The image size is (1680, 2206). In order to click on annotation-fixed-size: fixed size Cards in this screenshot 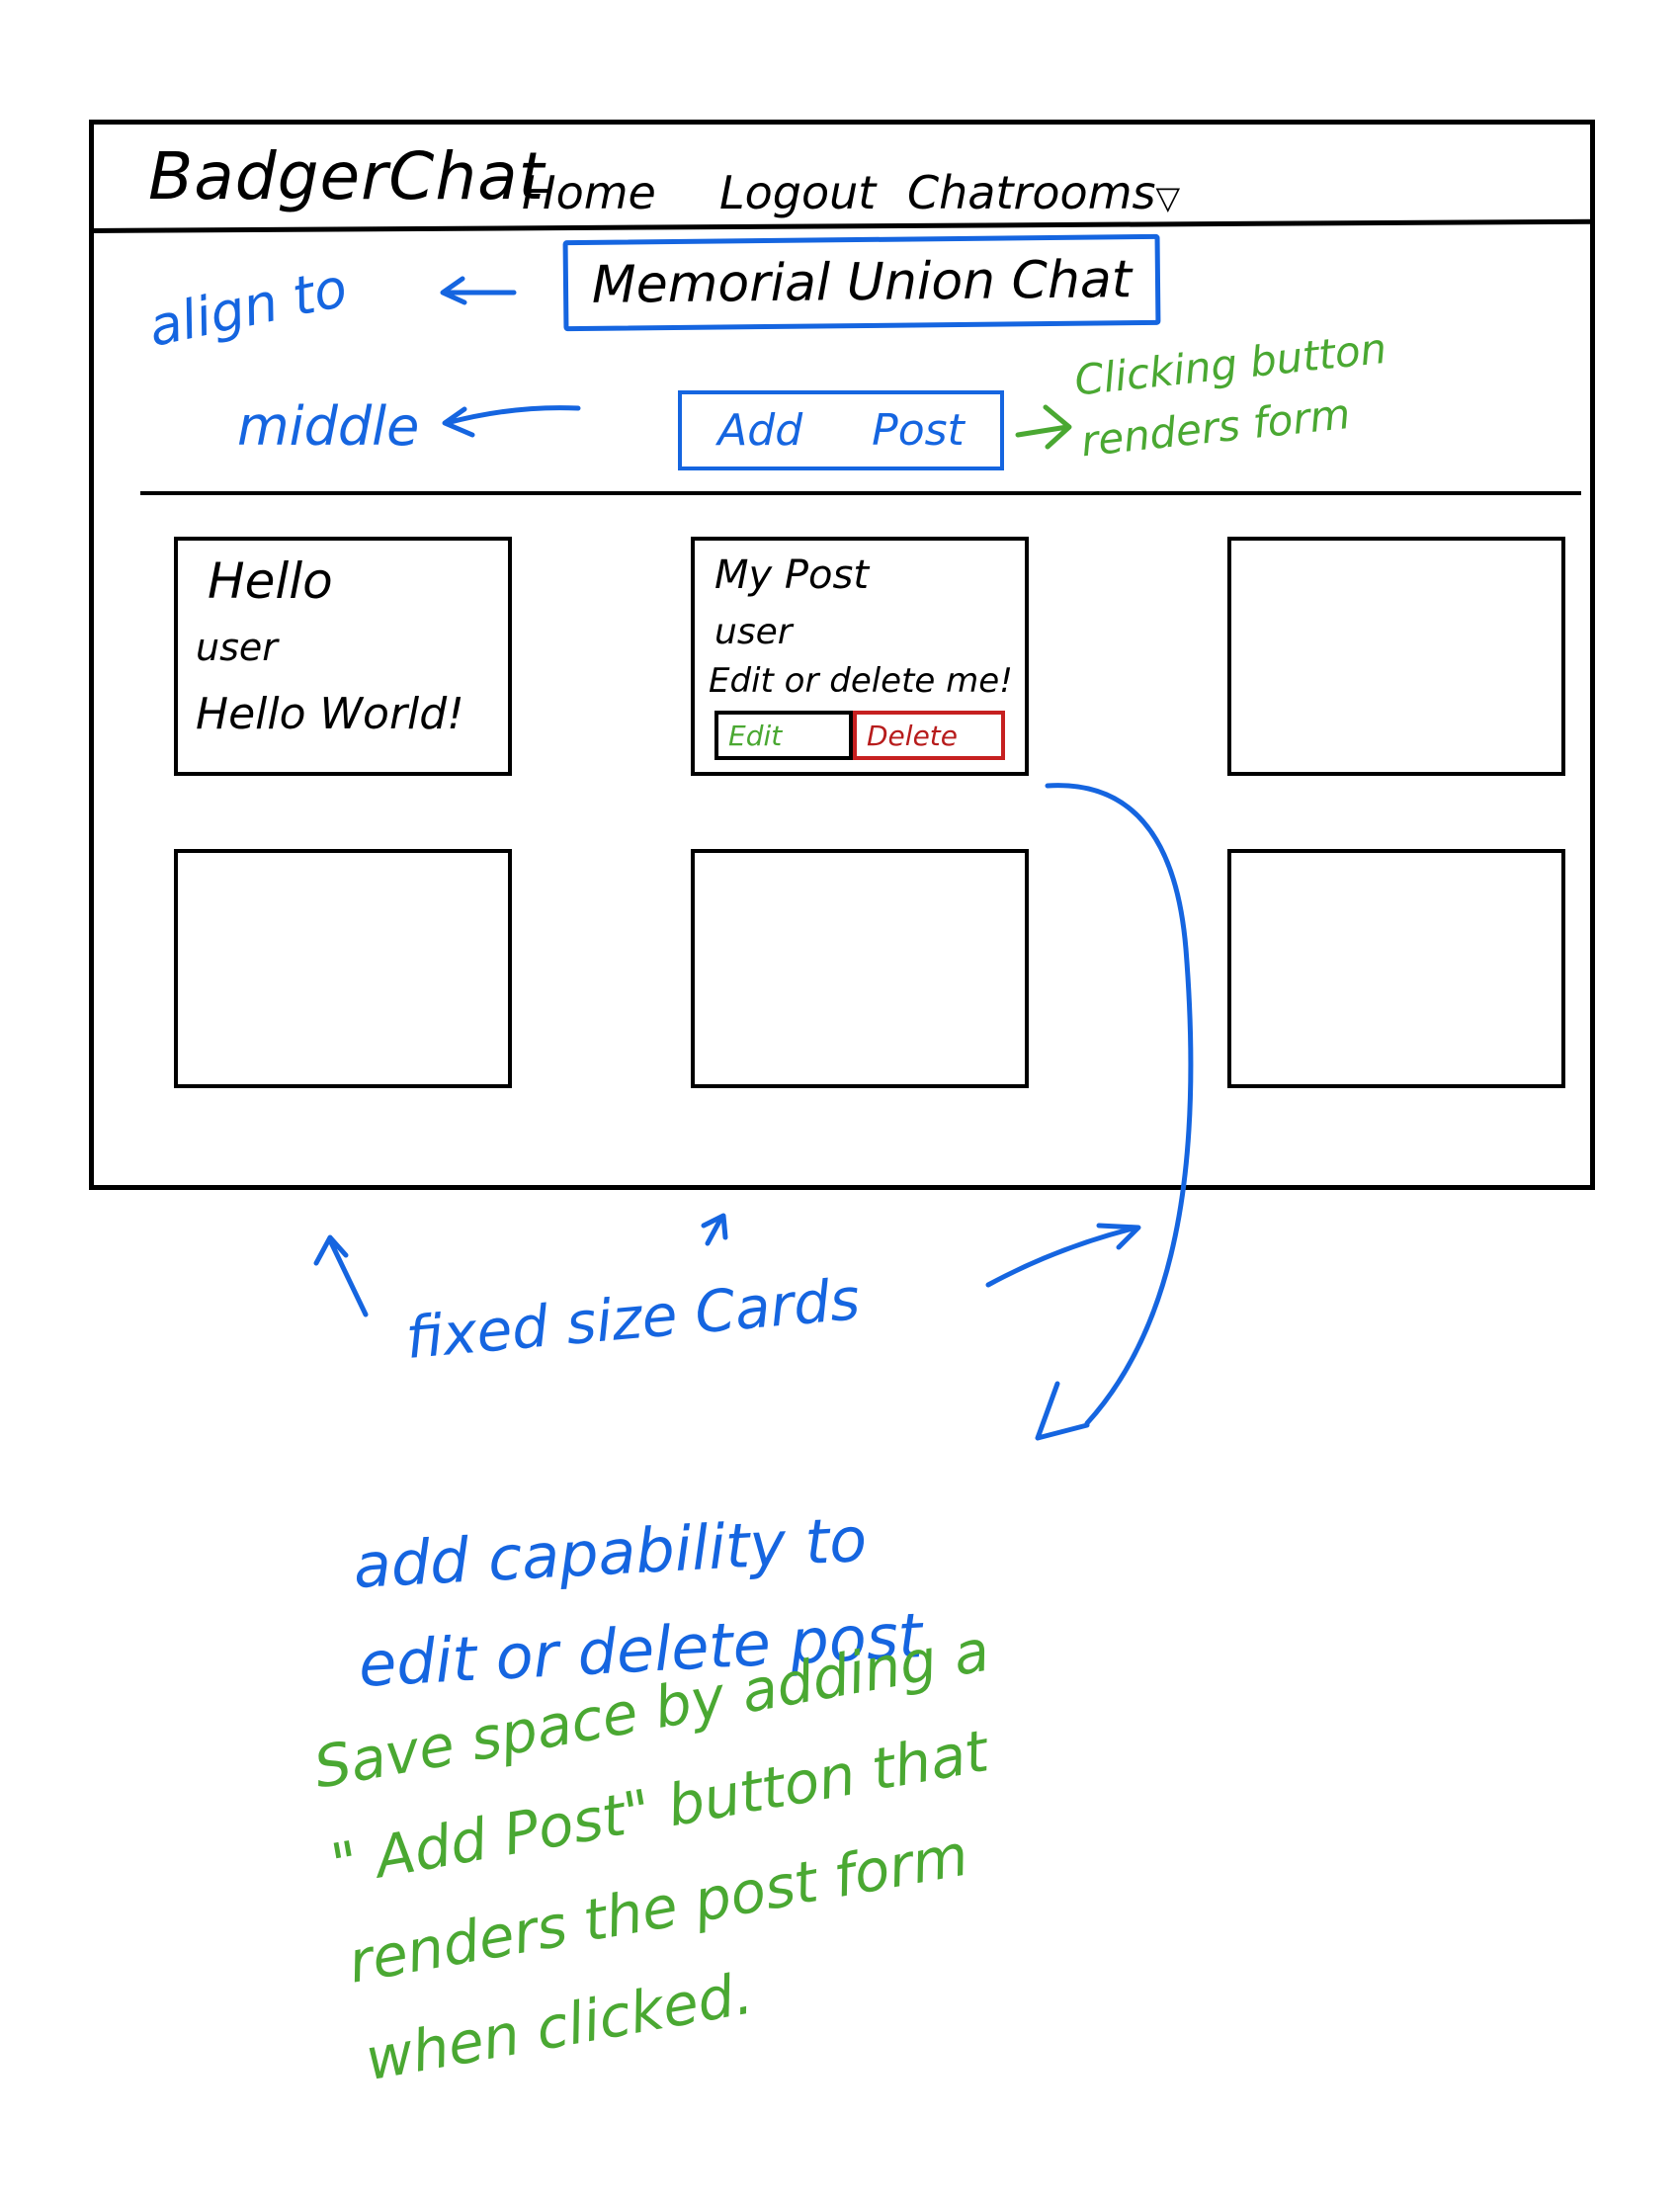, I will do `click(632, 1318)`.